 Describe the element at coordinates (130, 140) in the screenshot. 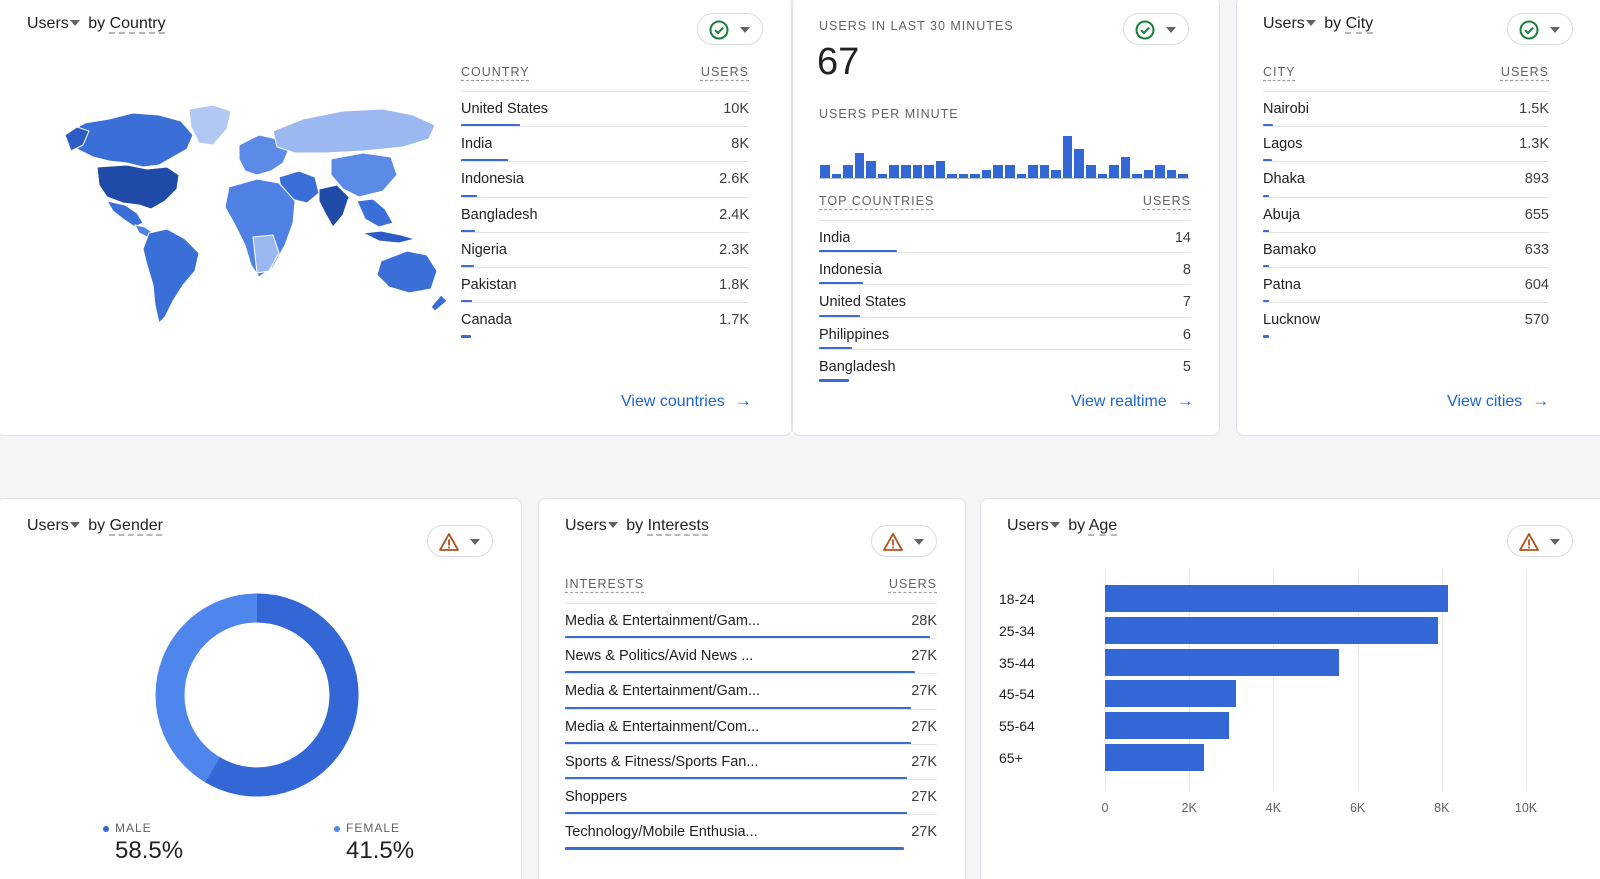

I see `map-canada` at that location.